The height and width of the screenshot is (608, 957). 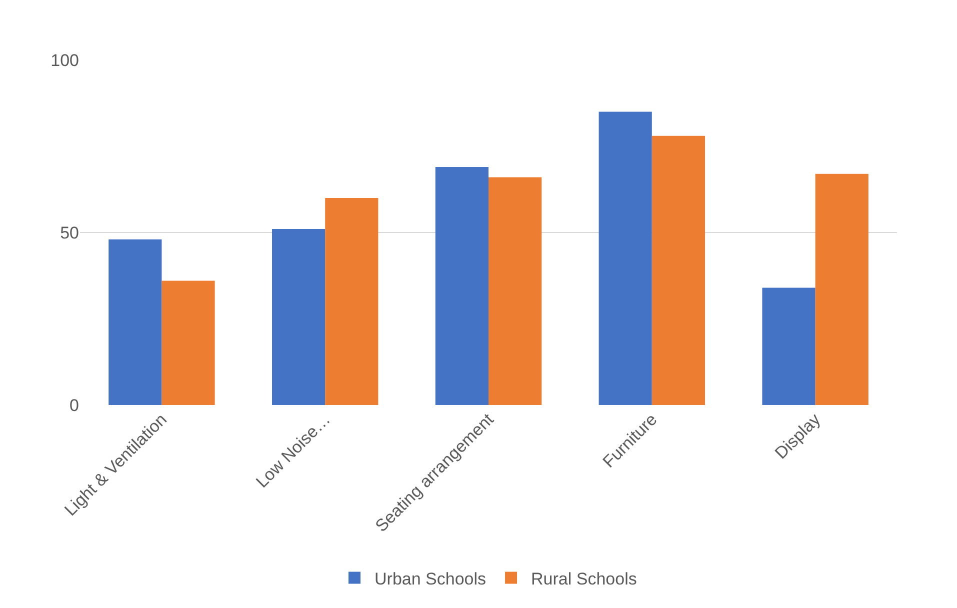 I want to click on y-tick-label: 100, so click(x=64, y=60).